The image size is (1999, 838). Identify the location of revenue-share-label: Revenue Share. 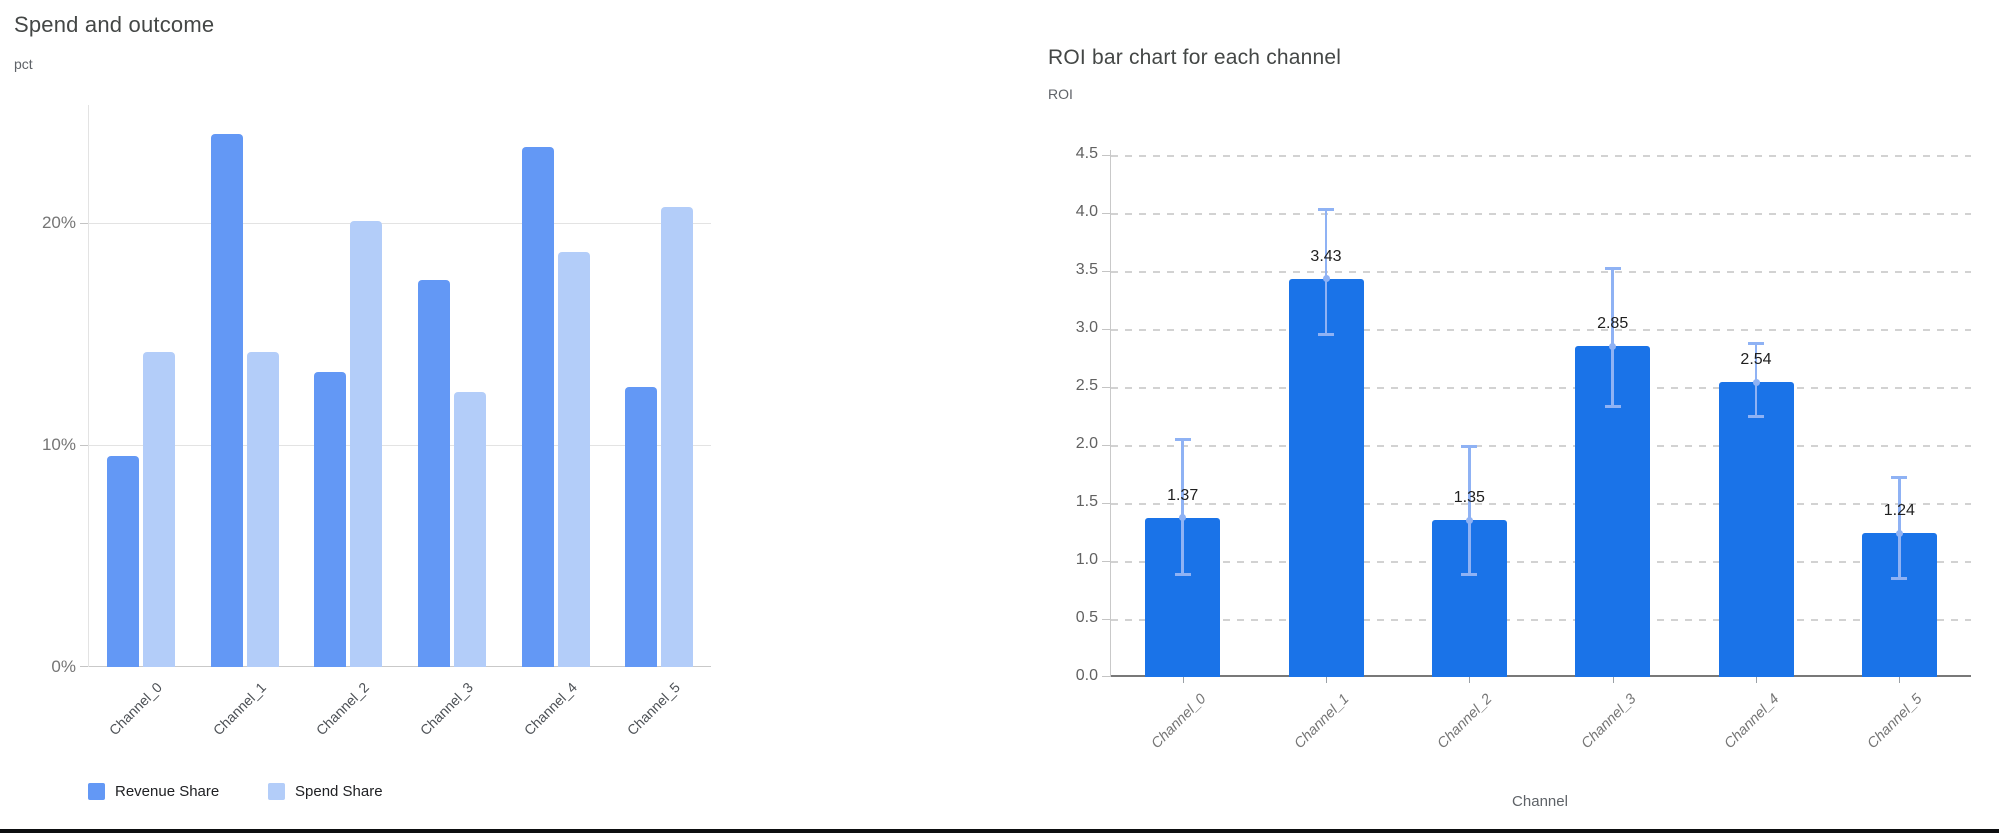
(167, 791).